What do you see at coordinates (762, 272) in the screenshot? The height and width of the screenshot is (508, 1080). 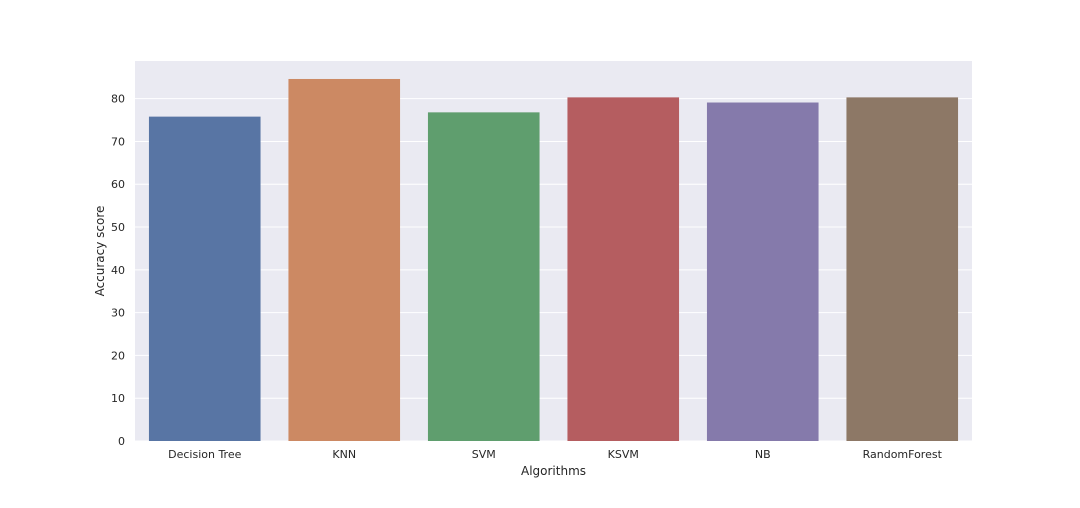 I see `bar-nb` at bounding box center [762, 272].